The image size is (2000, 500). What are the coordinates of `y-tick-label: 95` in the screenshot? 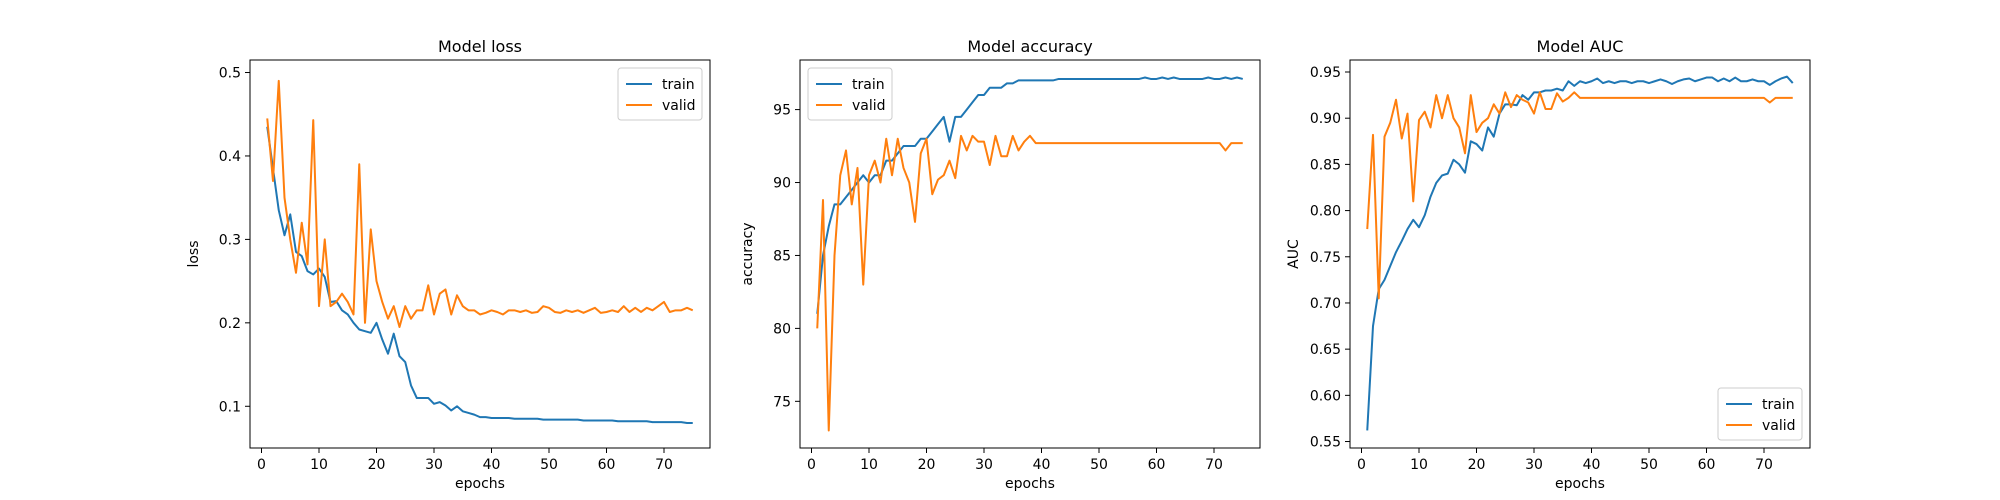 It's located at (782, 111).